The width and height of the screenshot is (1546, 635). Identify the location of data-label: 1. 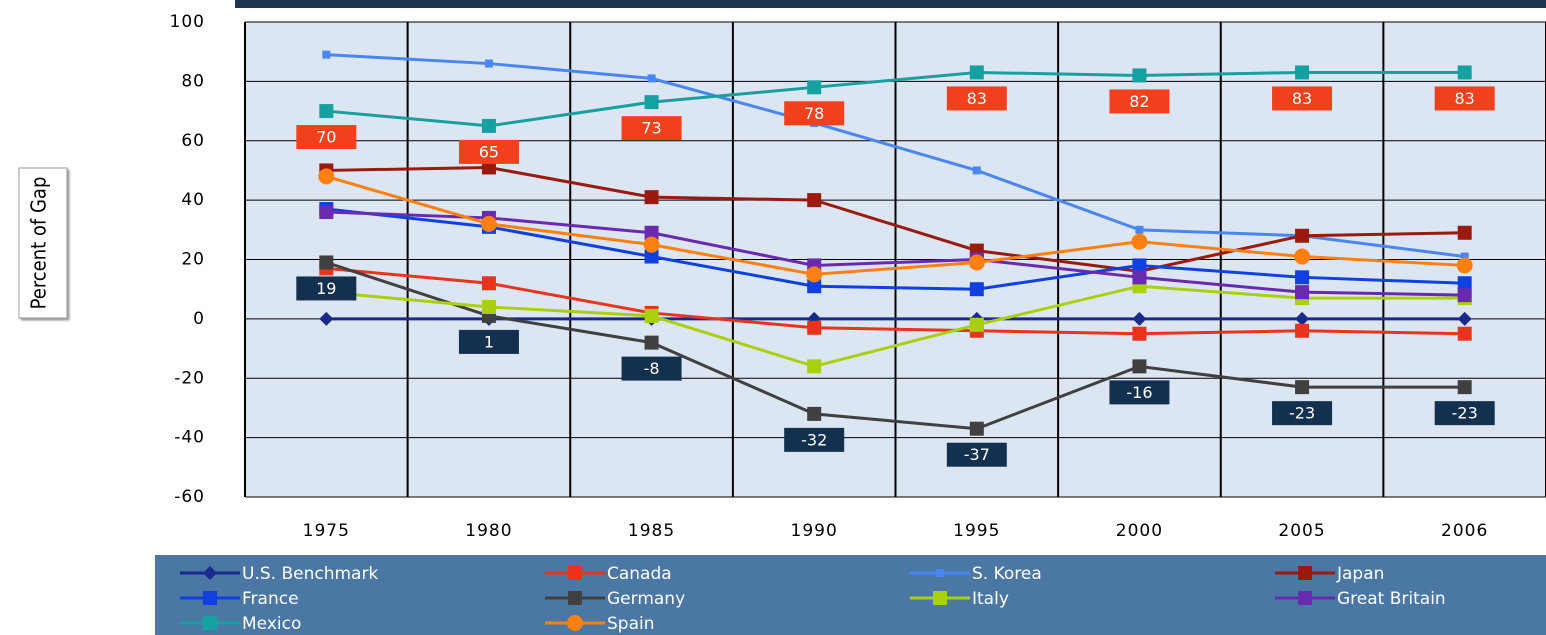
(489, 341).